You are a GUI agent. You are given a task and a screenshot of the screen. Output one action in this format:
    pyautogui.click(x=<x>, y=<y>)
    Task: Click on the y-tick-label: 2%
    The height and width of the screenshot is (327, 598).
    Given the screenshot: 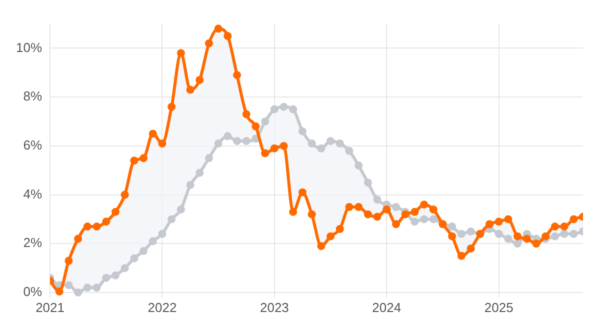 What is the action you would take?
    pyautogui.click(x=32, y=242)
    